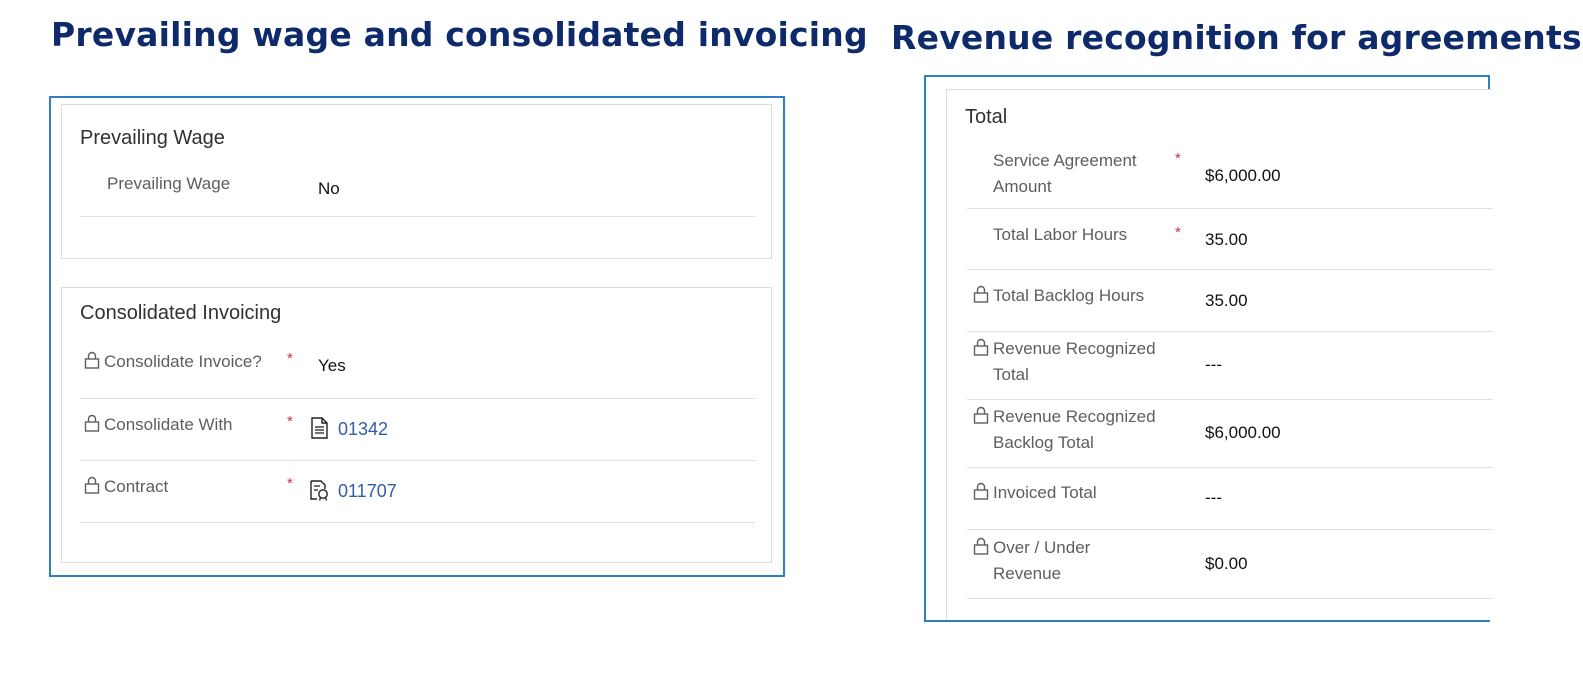 This screenshot has height=673, width=1583. I want to click on field-label-consolidate-invoice: Consolidate Invoice?, so click(183, 361).